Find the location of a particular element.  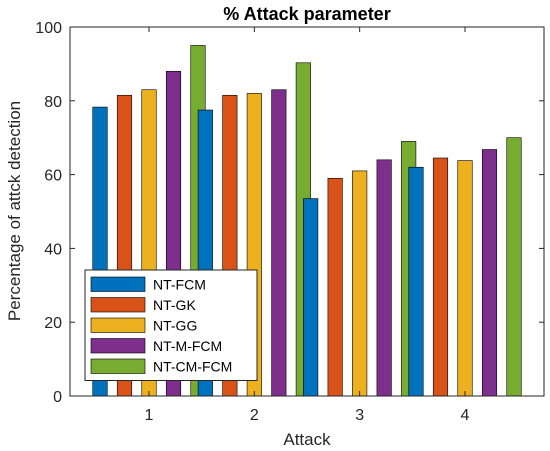

x-tick-label: 2 is located at coordinates (254, 415).